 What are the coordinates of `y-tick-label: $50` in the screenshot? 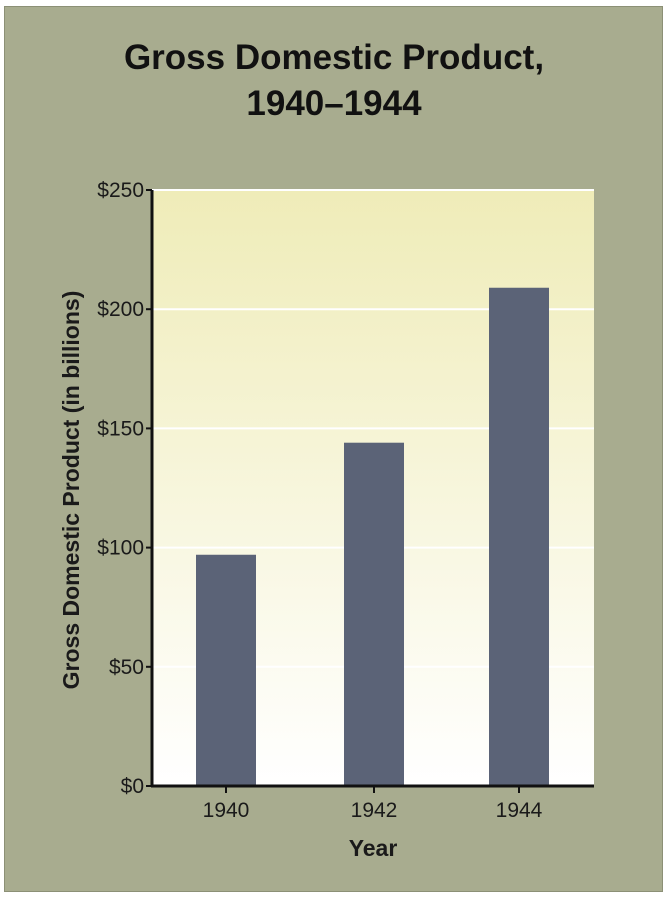 It's located at (126, 667).